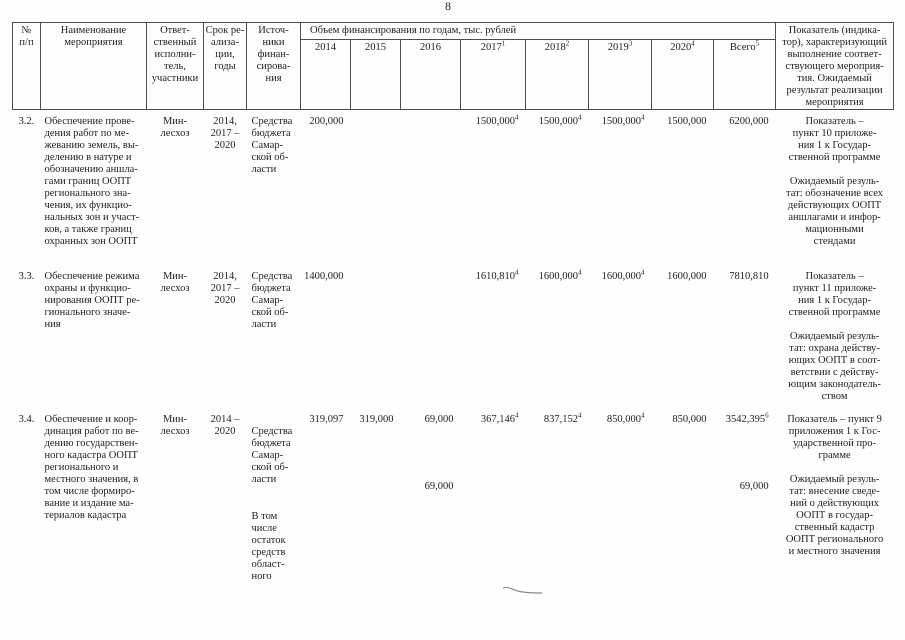 The image size is (905, 640). I want to click on value-2020: 1500,000, so click(683, 187).